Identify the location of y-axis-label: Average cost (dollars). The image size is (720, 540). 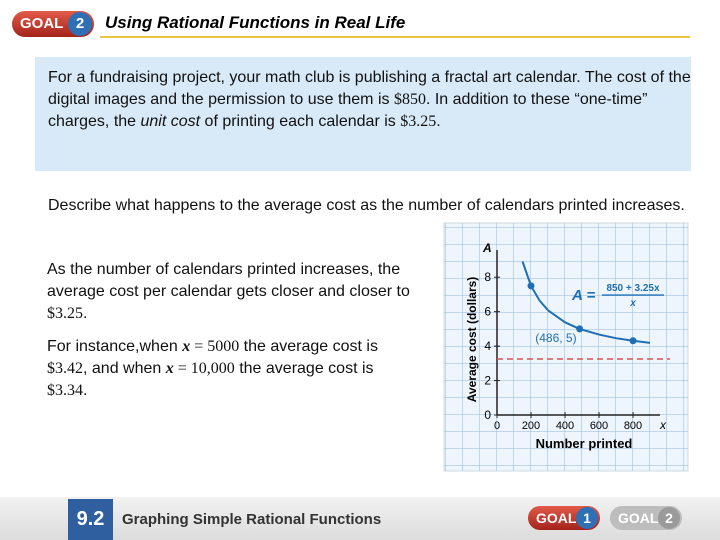
(472, 340).